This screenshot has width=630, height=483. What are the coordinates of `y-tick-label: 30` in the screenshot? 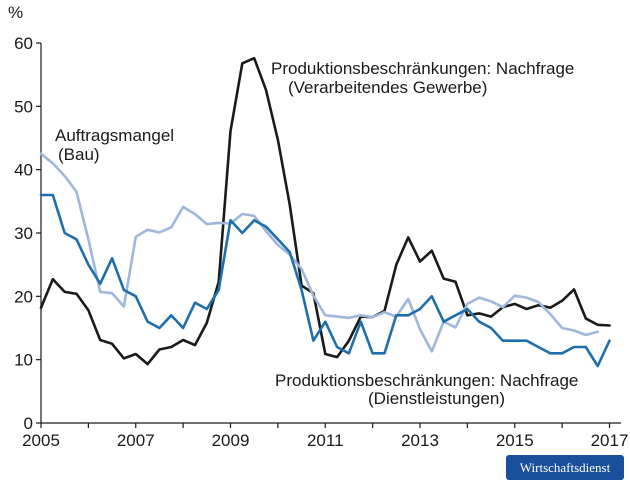 It's located at (23, 233).